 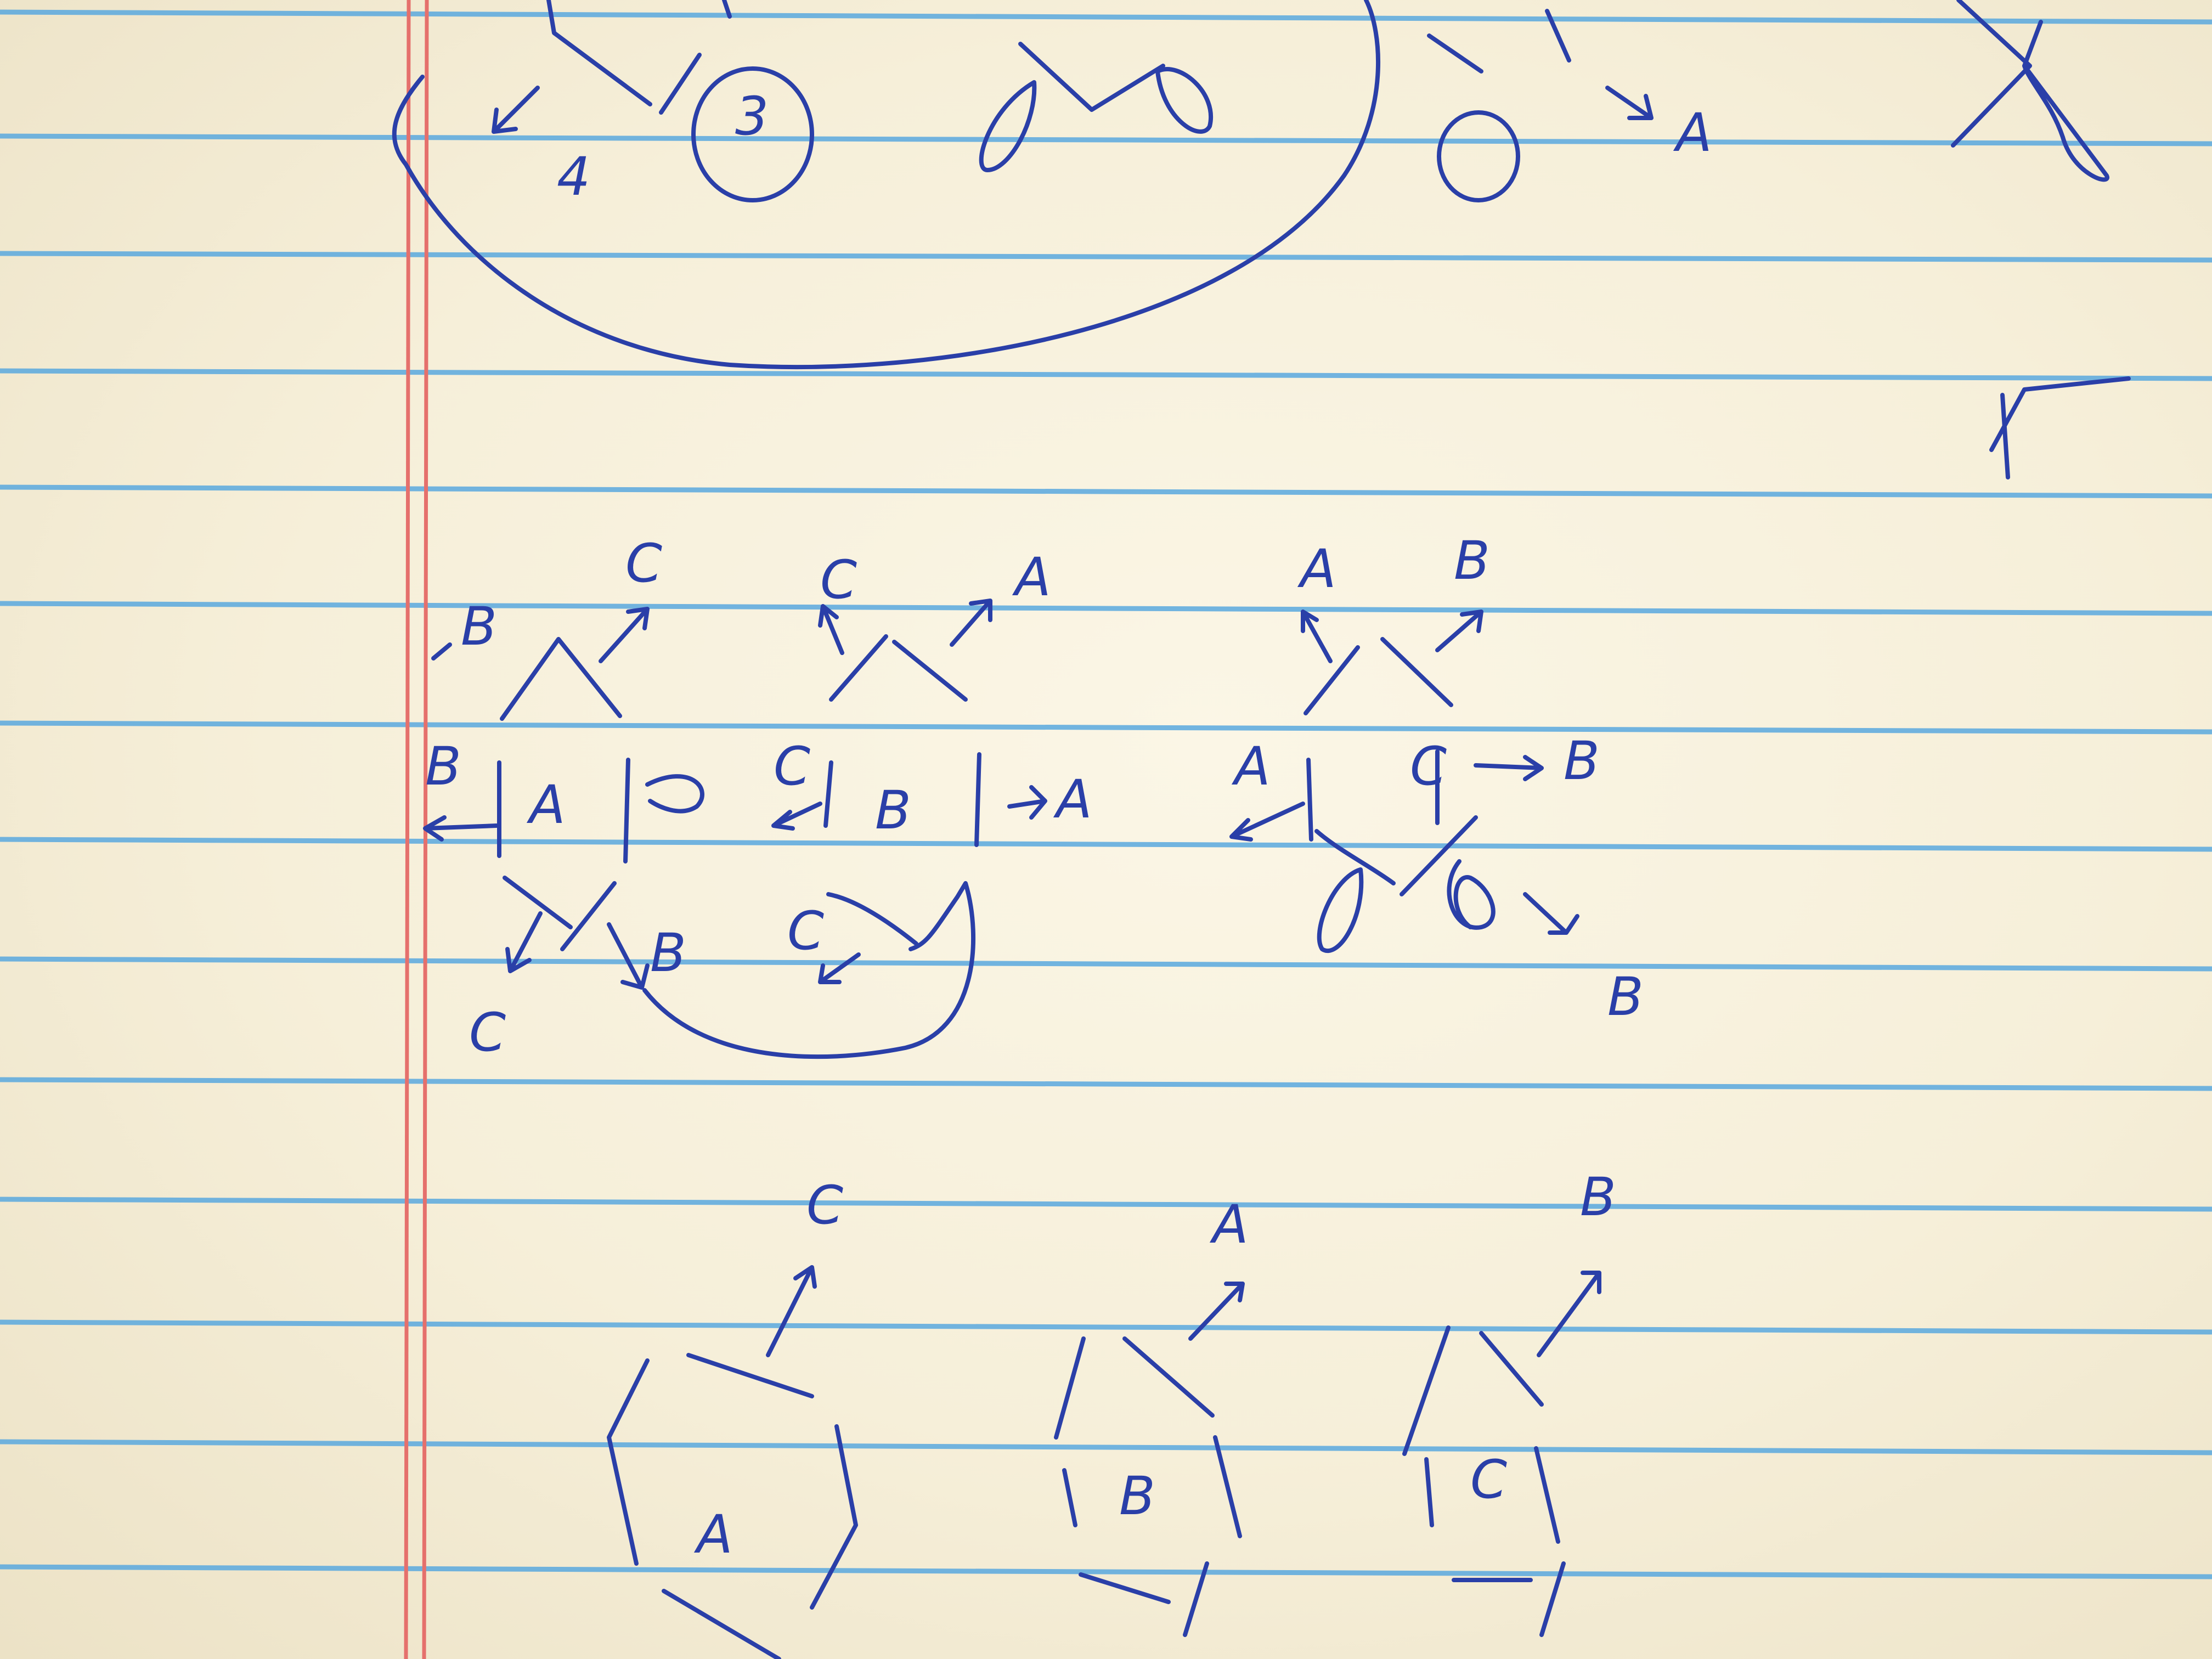 What do you see at coordinates (792, 766) in the screenshot?
I see `label-mid-center-c-left: C` at bounding box center [792, 766].